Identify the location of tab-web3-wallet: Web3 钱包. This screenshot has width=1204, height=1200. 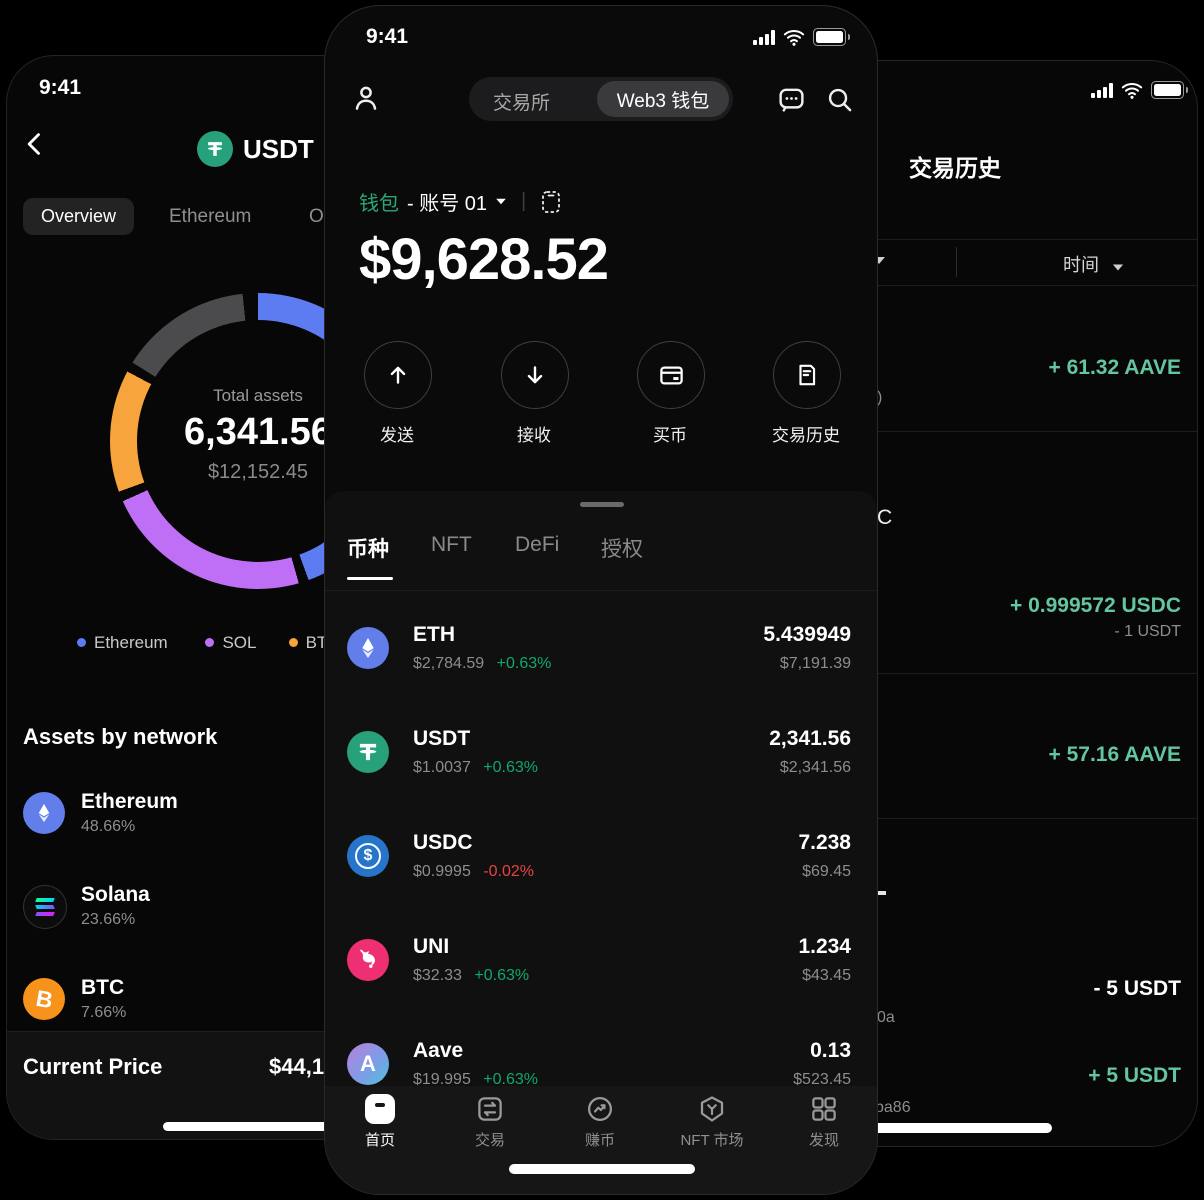
(663, 99).